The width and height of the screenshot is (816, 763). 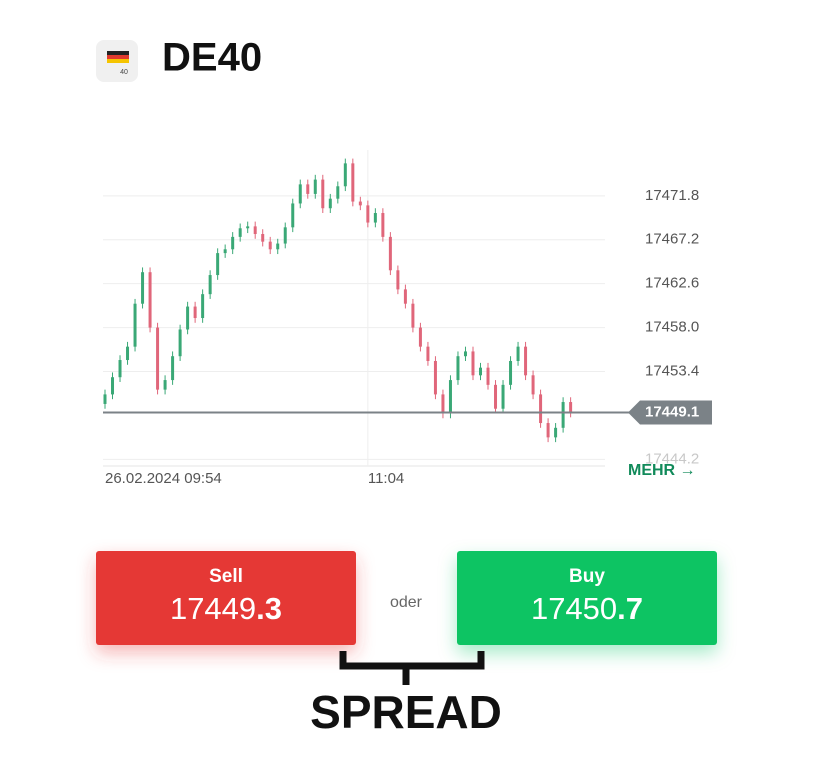 I want to click on price-decimal: .7, so click(x=630, y=608).